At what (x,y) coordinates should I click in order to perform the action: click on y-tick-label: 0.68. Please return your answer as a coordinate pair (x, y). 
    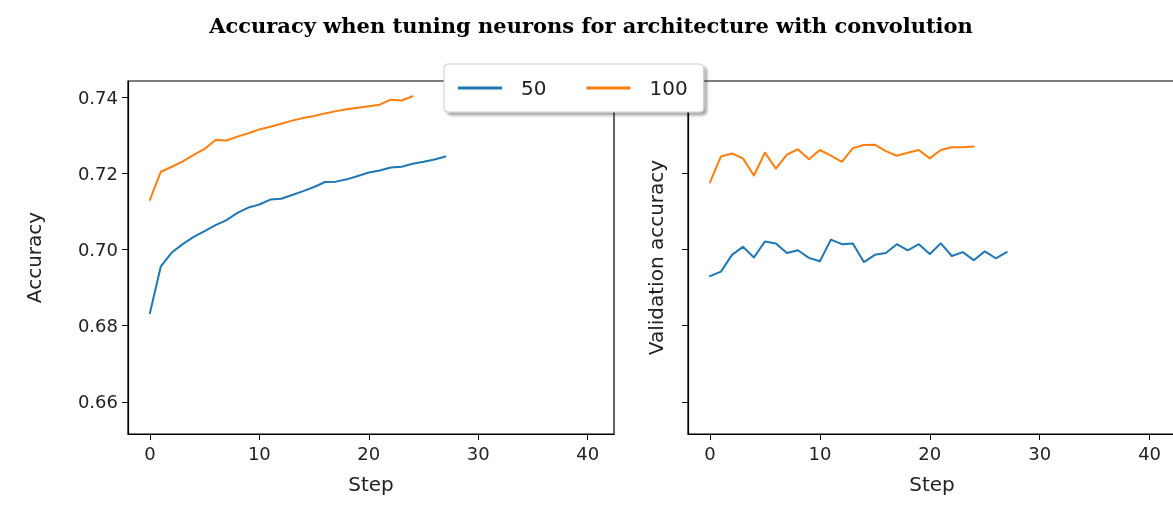
    Looking at the image, I should click on (97, 326).